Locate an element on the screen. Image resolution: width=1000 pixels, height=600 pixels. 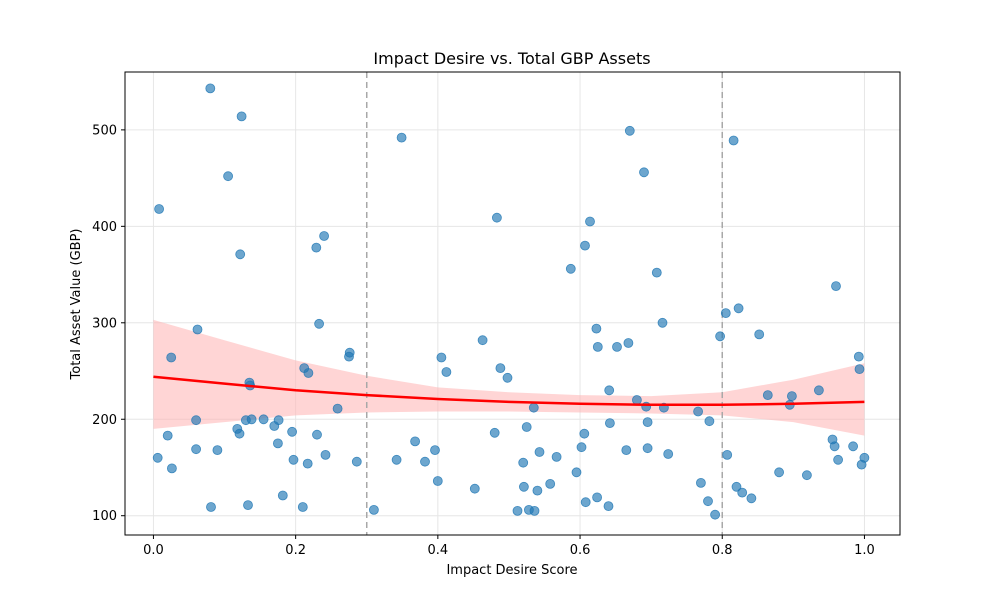
x-tick-label: 0.6 is located at coordinates (580, 550).